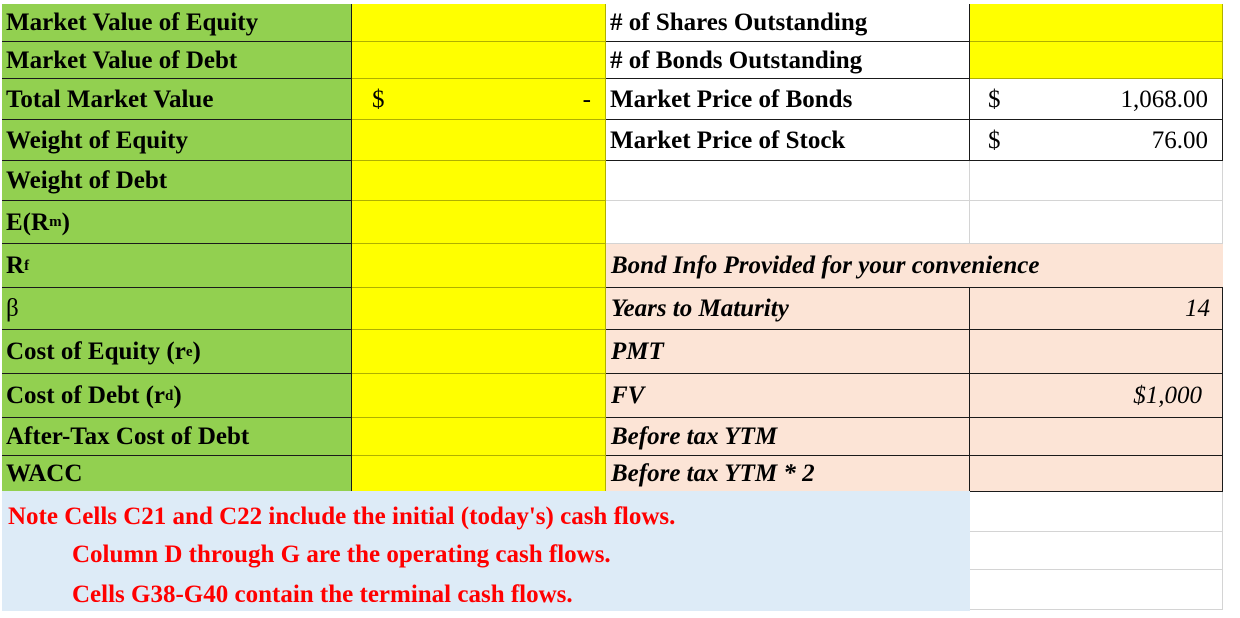 Image resolution: width=1240 pixels, height=618 pixels. I want to click on label-before-tax-ytm-times-2: Before tax YTM * 2, so click(788, 474).